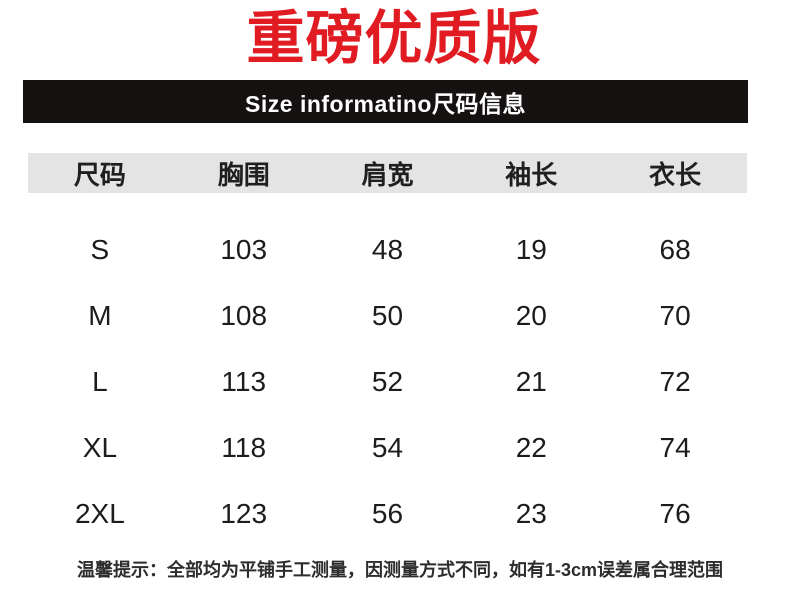  What do you see at coordinates (531, 174) in the screenshot?
I see `column-header-sleeve: 袖长` at bounding box center [531, 174].